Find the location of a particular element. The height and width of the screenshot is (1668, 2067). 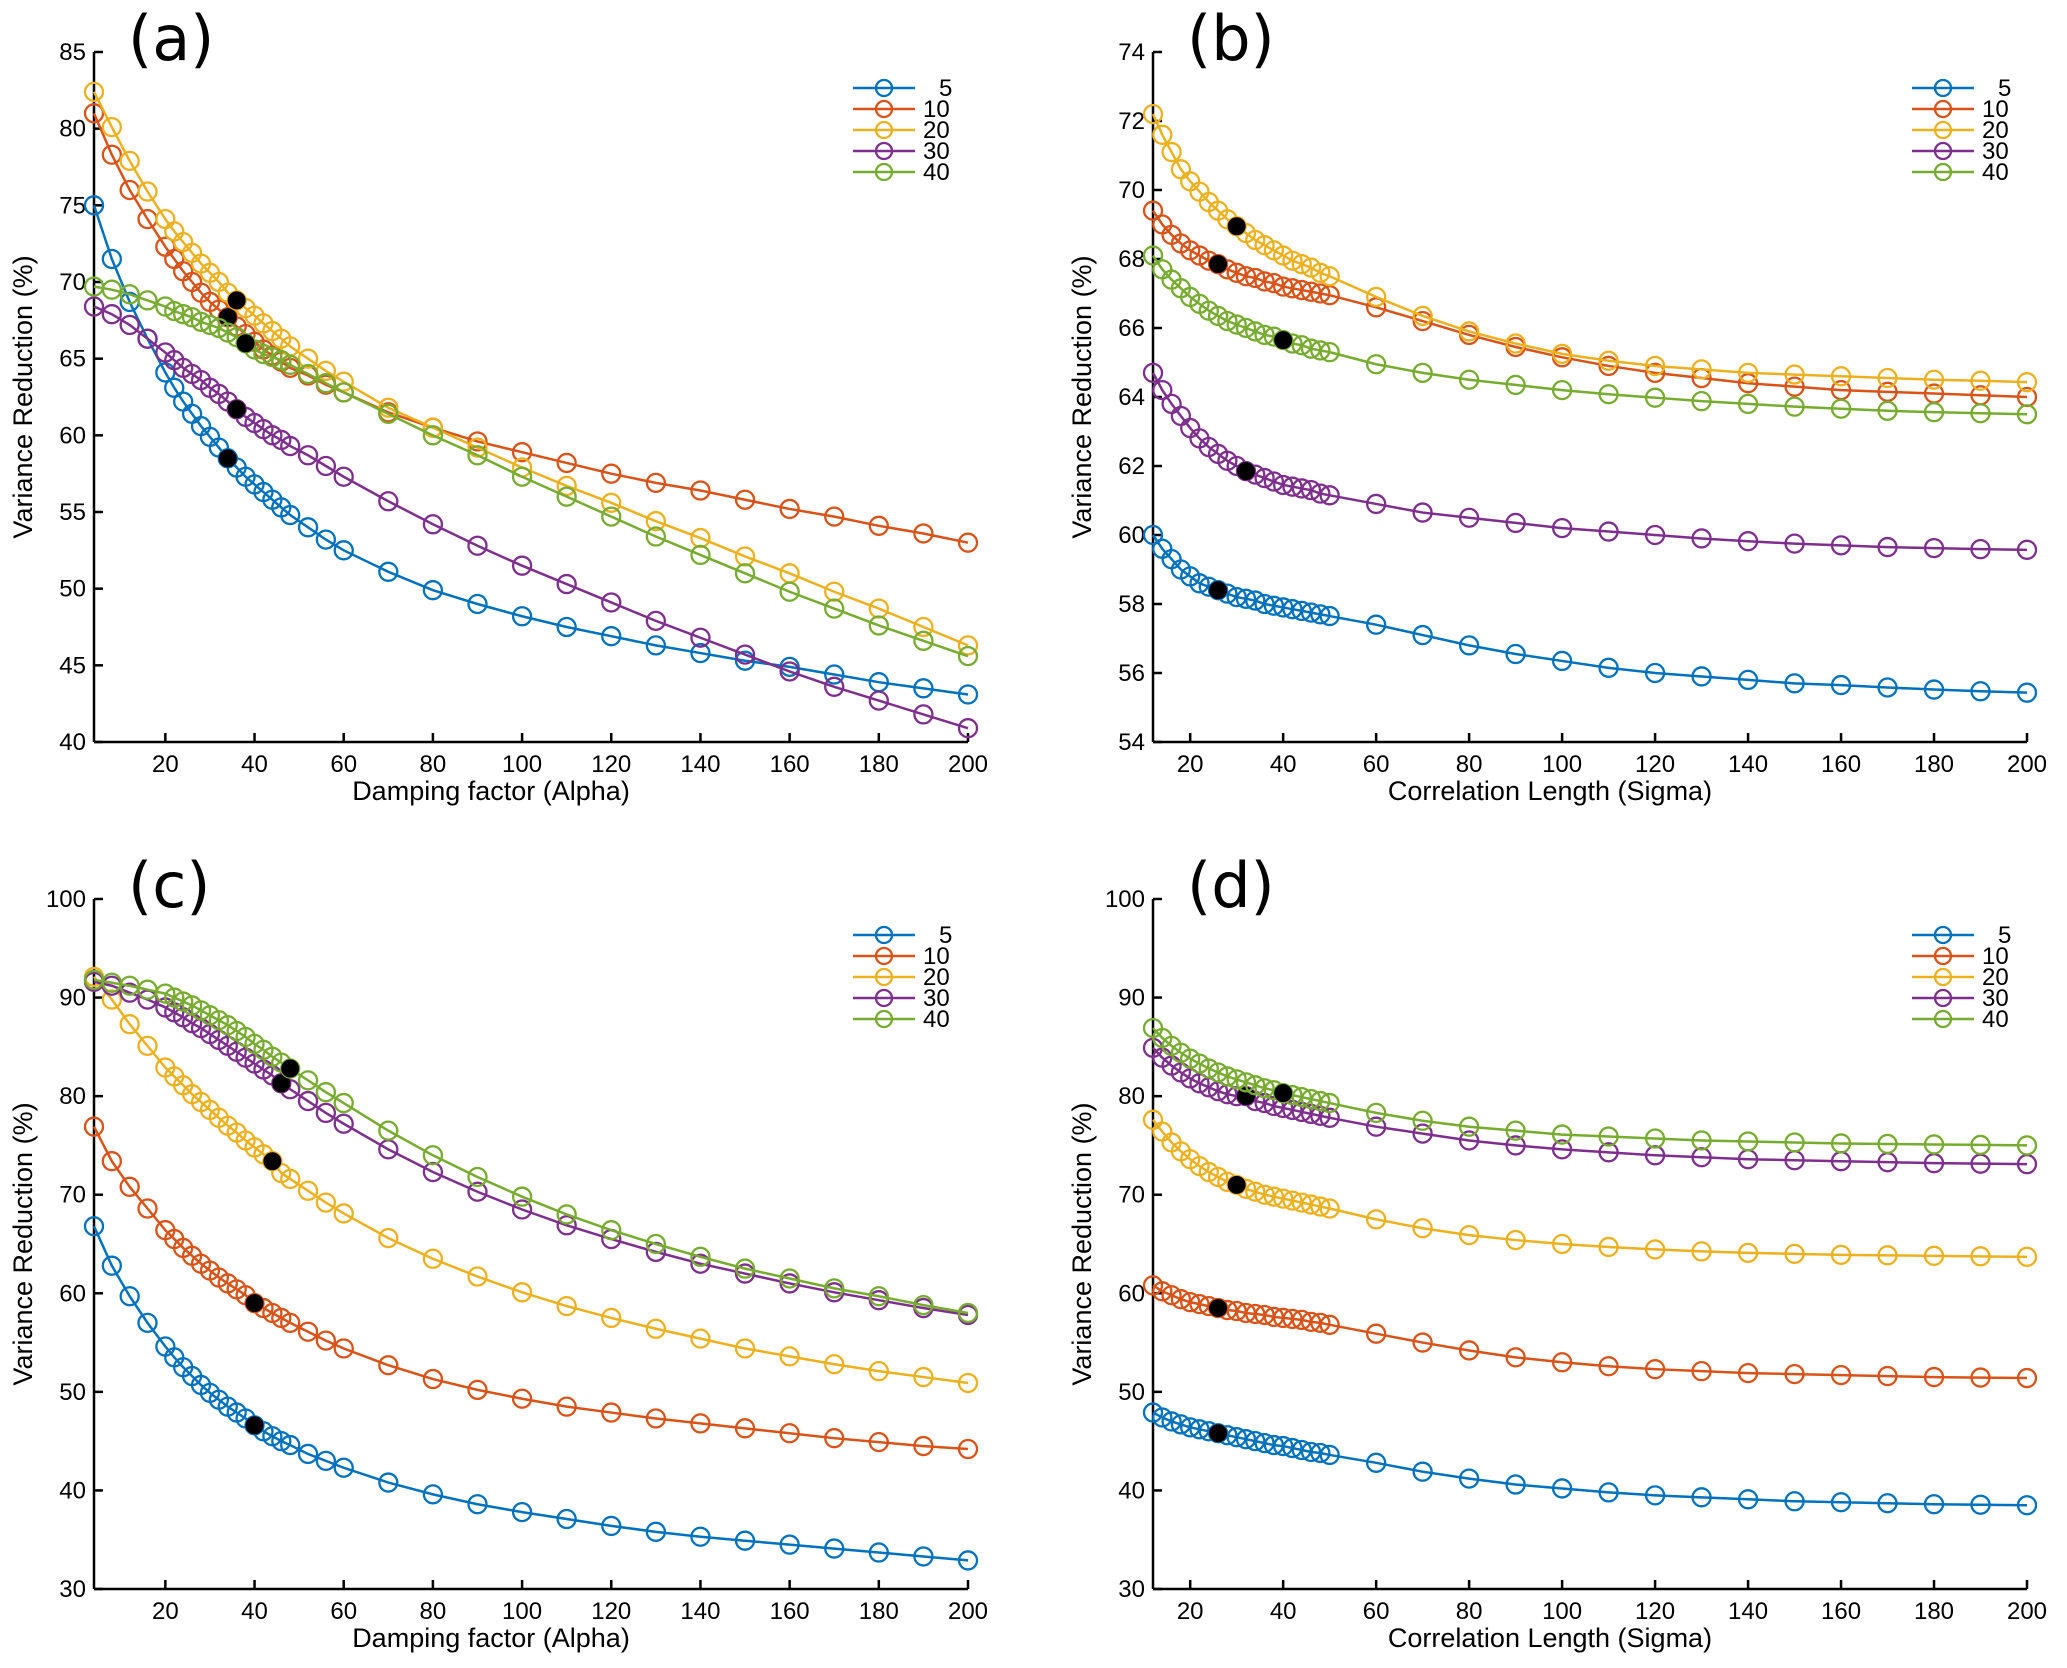

legend-entry: 5 is located at coordinates (945, 935).